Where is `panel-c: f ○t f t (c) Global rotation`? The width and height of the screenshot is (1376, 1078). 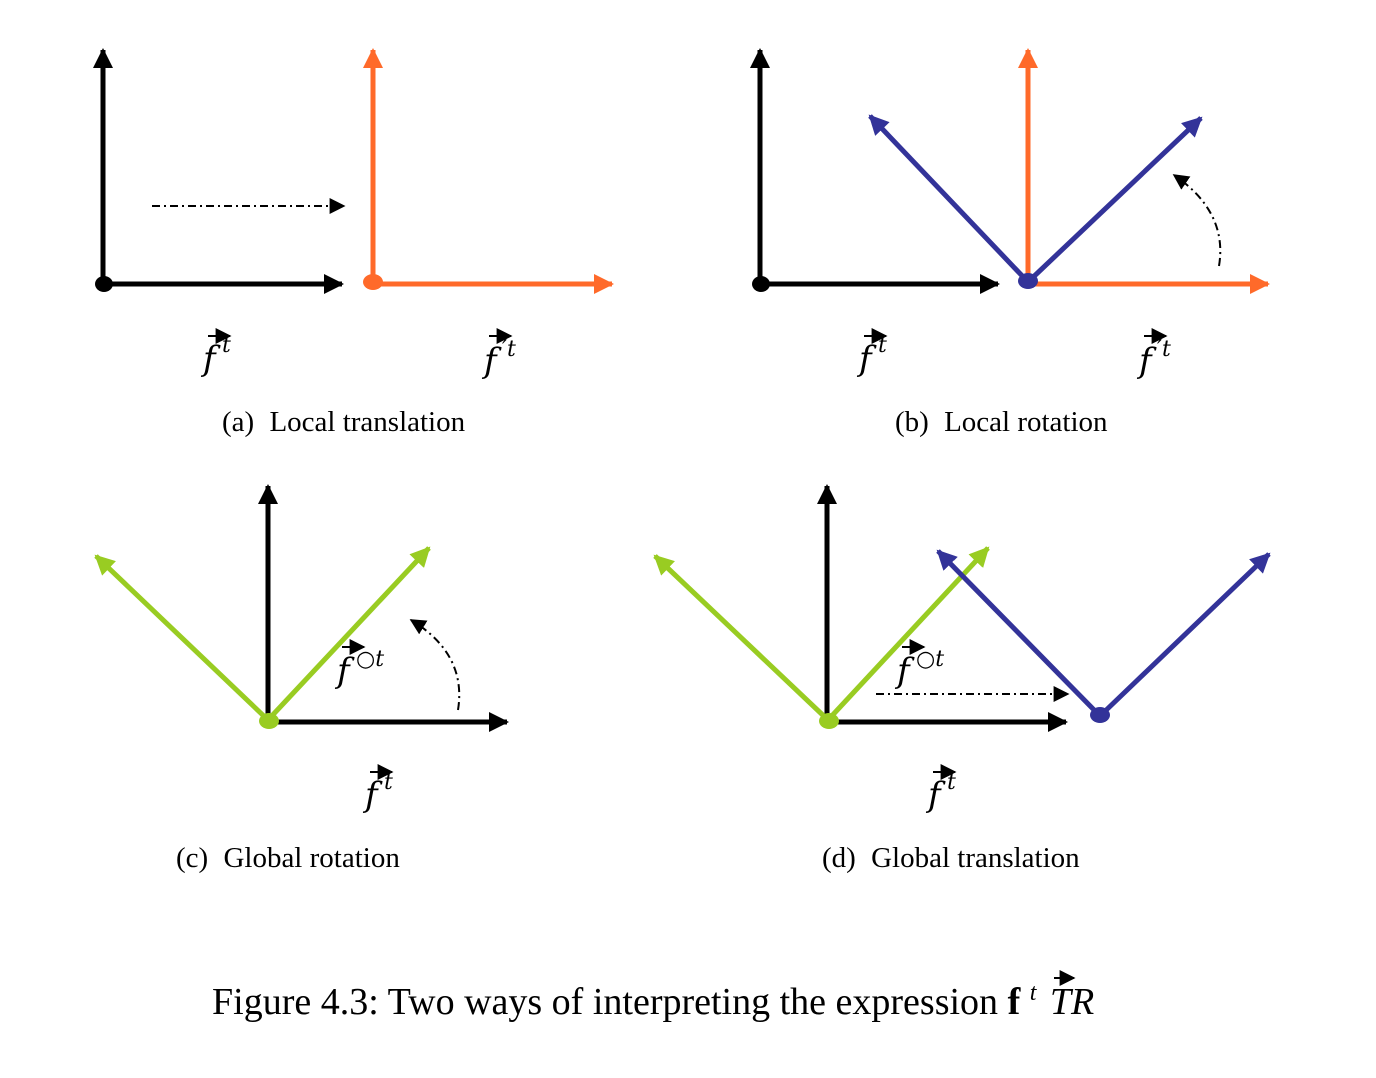 panel-c: f ○t f t (c) Global rotation is located at coordinates (301, 679).